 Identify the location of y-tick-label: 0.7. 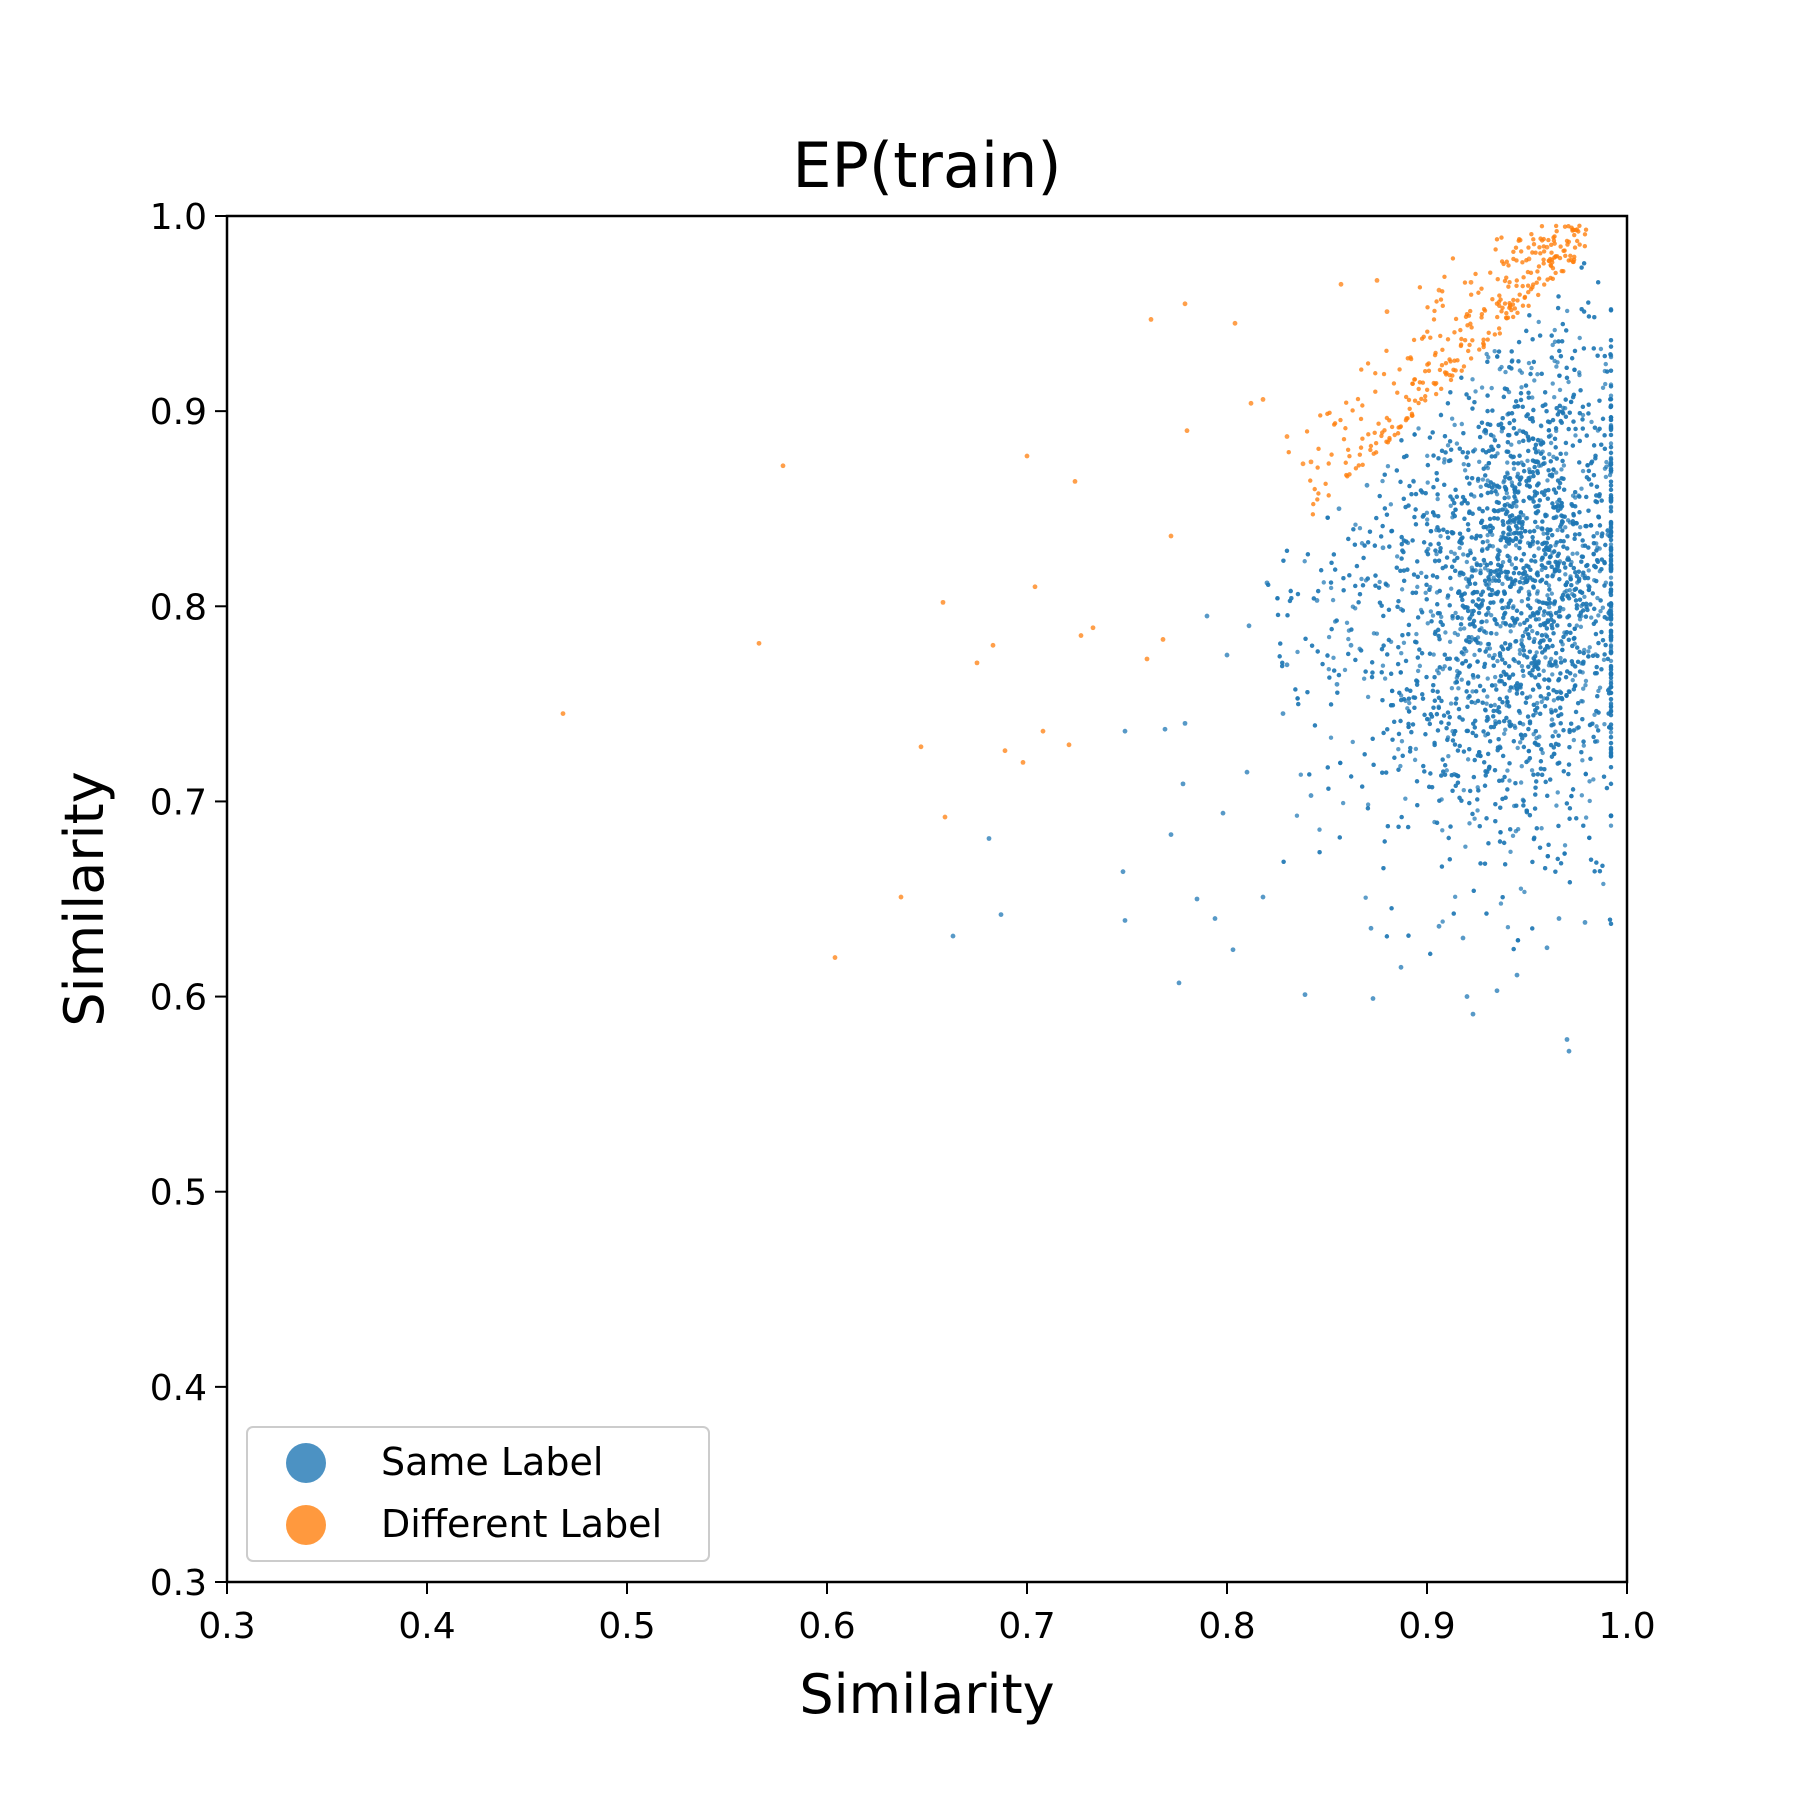
(178, 802).